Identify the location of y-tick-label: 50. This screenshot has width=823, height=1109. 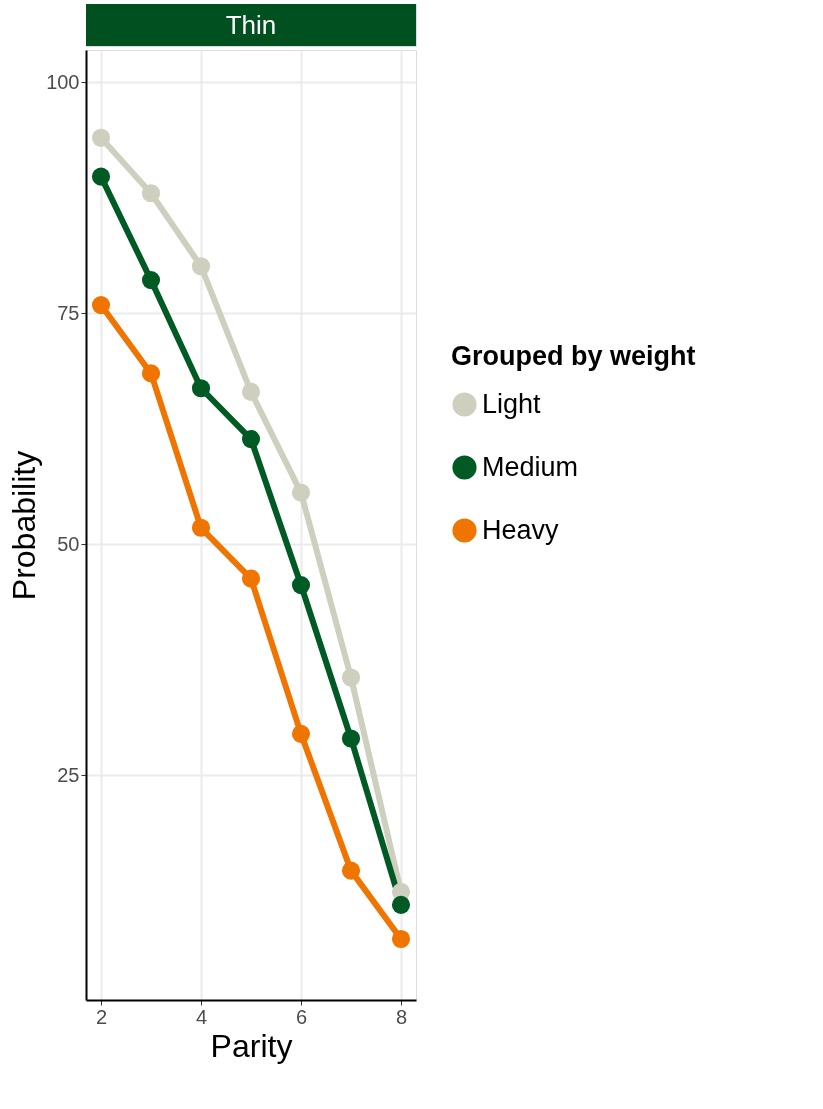
(68, 543).